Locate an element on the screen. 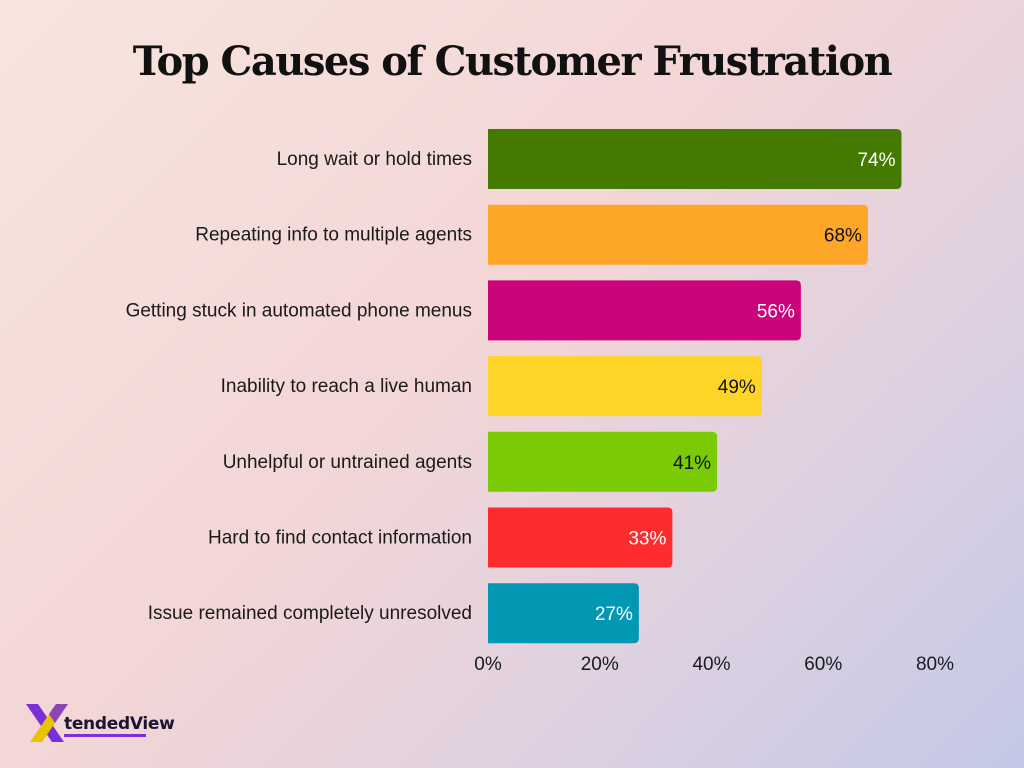  data-label: 74% is located at coordinates (876, 160).